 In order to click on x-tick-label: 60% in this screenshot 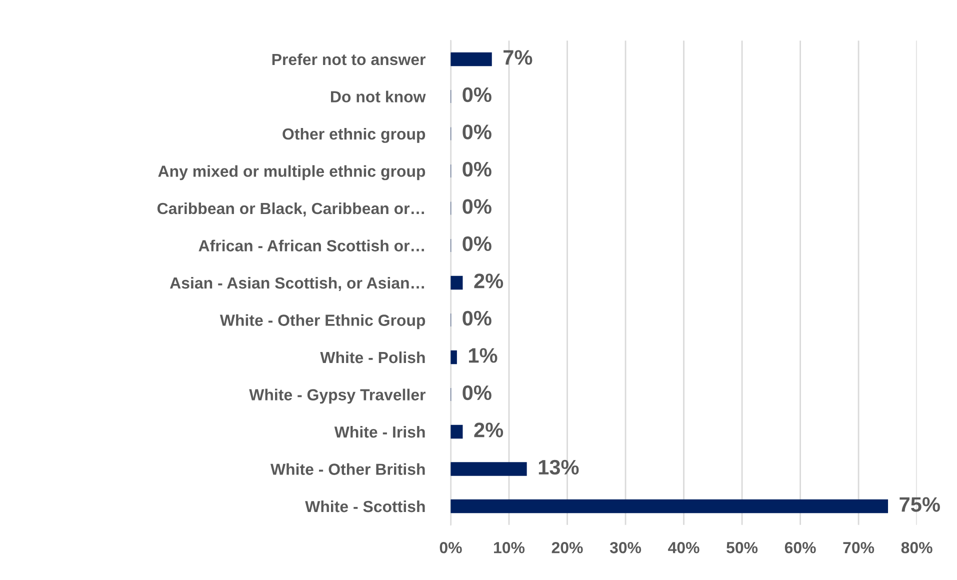, I will do `click(800, 548)`.